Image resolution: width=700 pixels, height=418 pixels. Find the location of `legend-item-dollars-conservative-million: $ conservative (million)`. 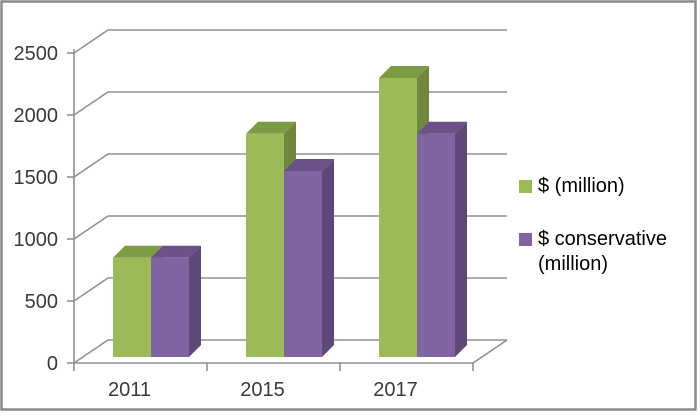

legend-item-dollars-conservative-million: $ conservative (million) is located at coordinates (607, 252).